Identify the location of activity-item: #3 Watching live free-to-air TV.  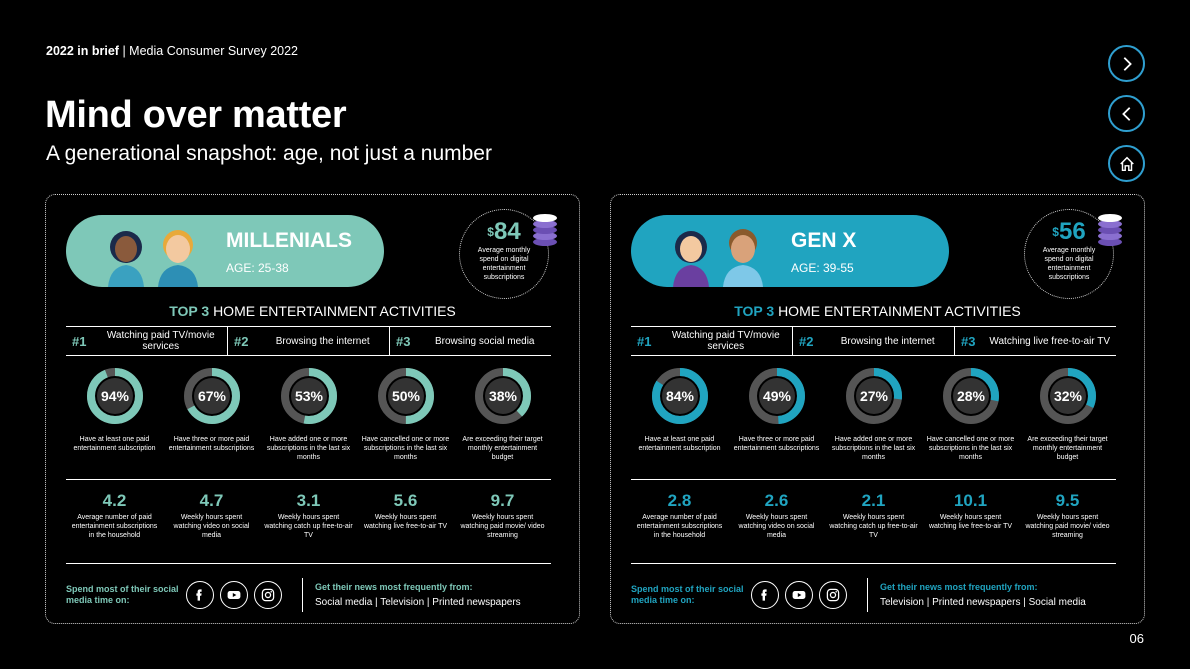
(1035, 341).